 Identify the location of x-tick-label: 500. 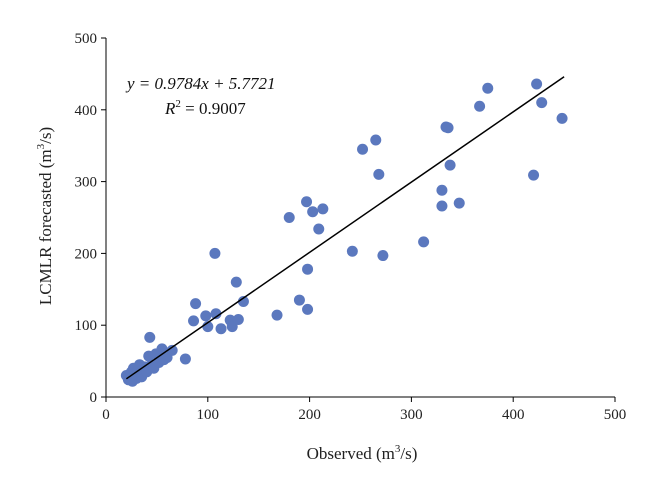
(615, 415).